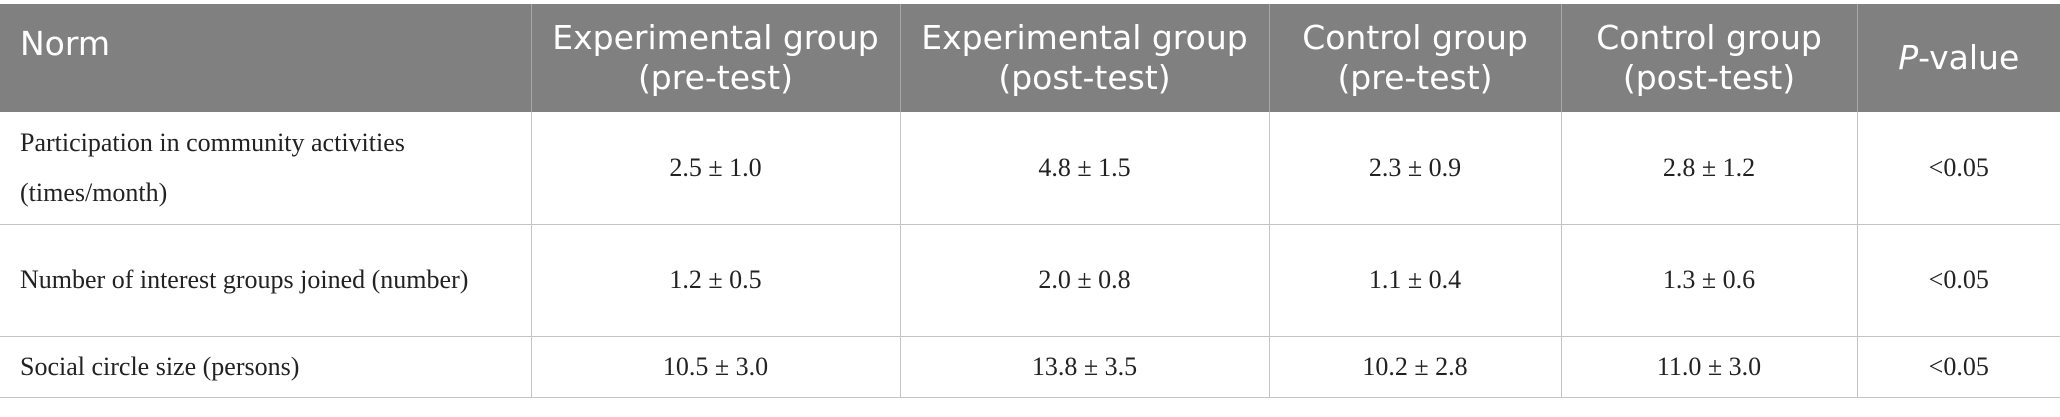 The height and width of the screenshot is (417, 2060). I want to click on cell-control-post: 1.3 ± 0.6, so click(1708, 280).